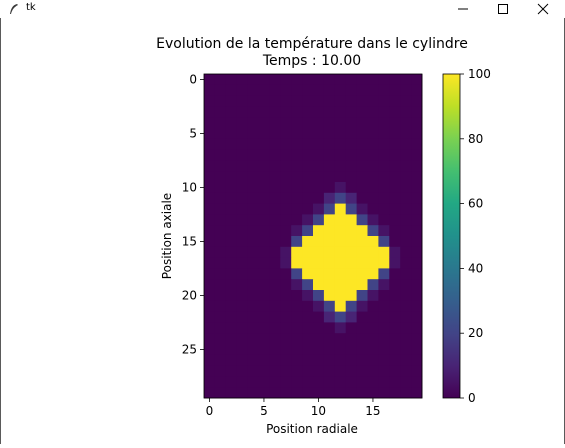  Describe the element at coordinates (210, 411) in the screenshot. I see `x-tick-label: 0` at that location.